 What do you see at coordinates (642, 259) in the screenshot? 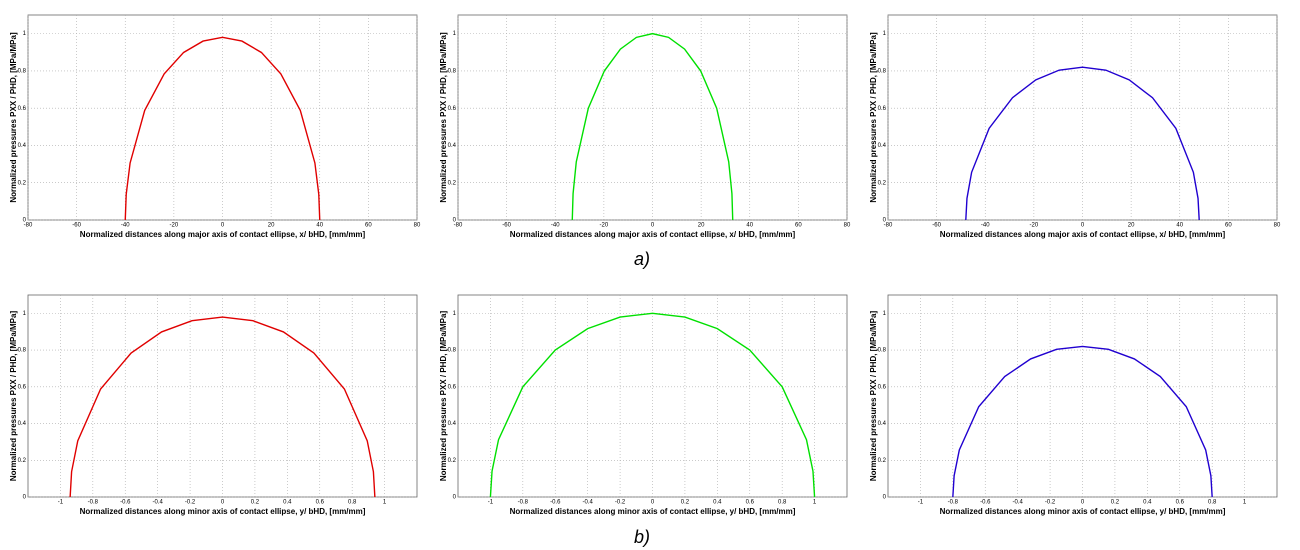
I see `caption: a)` at bounding box center [642, 259].